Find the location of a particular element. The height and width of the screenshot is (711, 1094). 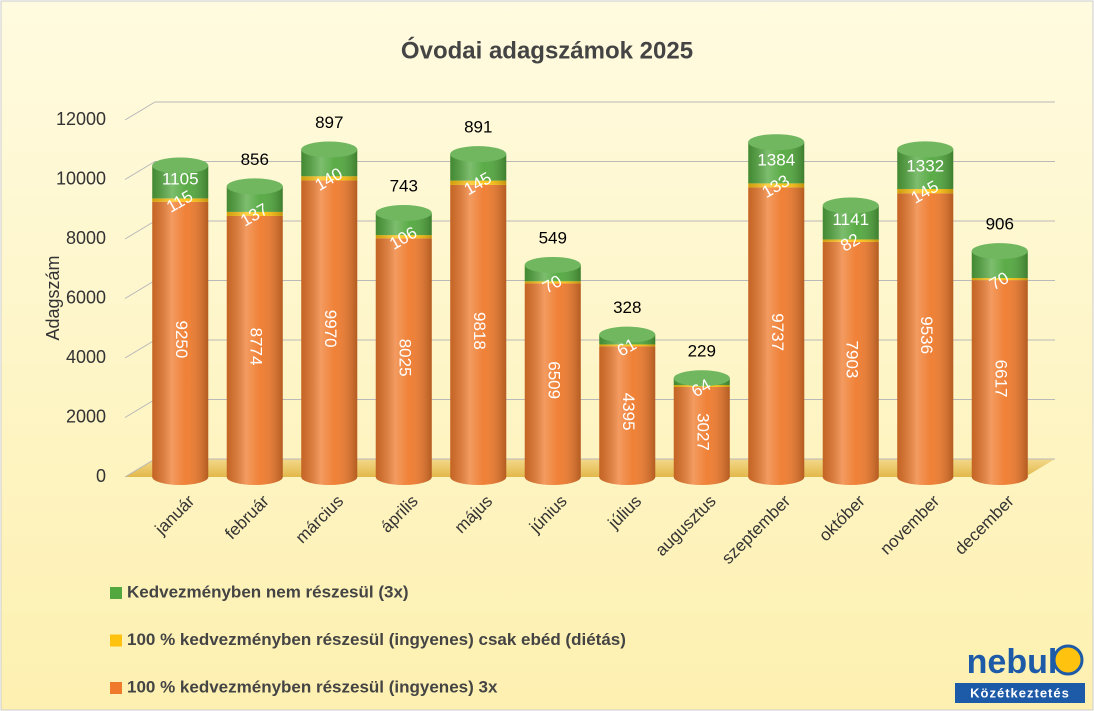

logo-tagline: Közétkeztetés is located at coordinates (1020, 692).